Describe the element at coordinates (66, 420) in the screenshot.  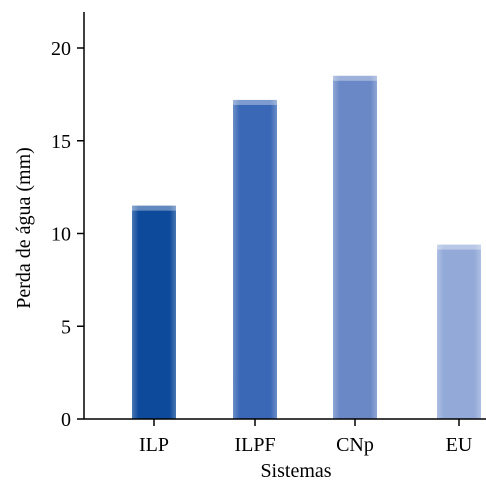
I see `y-tick-label: 0` at that location.